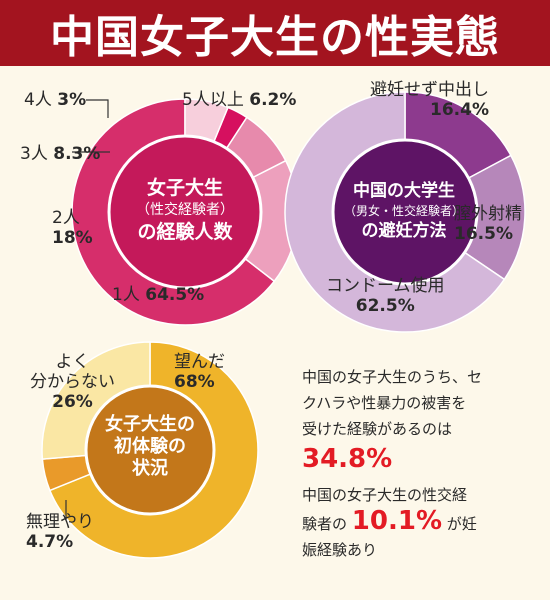 This screenshot has width=550, height=600. Describe the element at coordinates (72, 402) in the screenshot. I see `pie3-label-3-value: 26%` at that location.